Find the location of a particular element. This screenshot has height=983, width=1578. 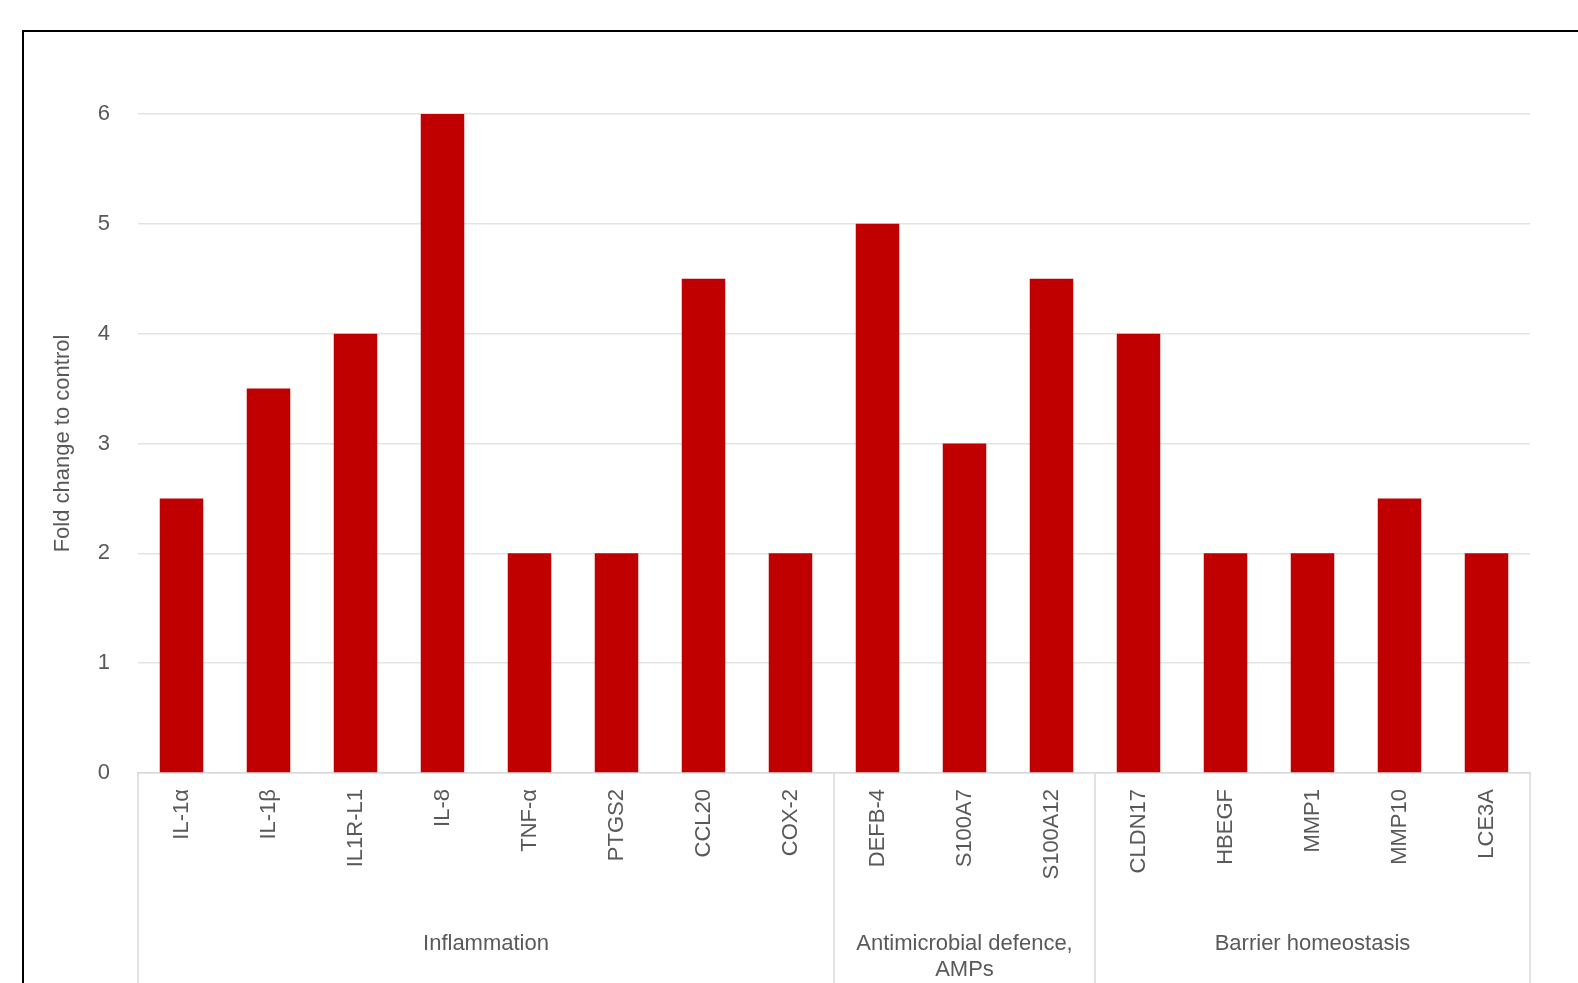

x-tick-label: COX-2 is located at coordinates (789, 823).